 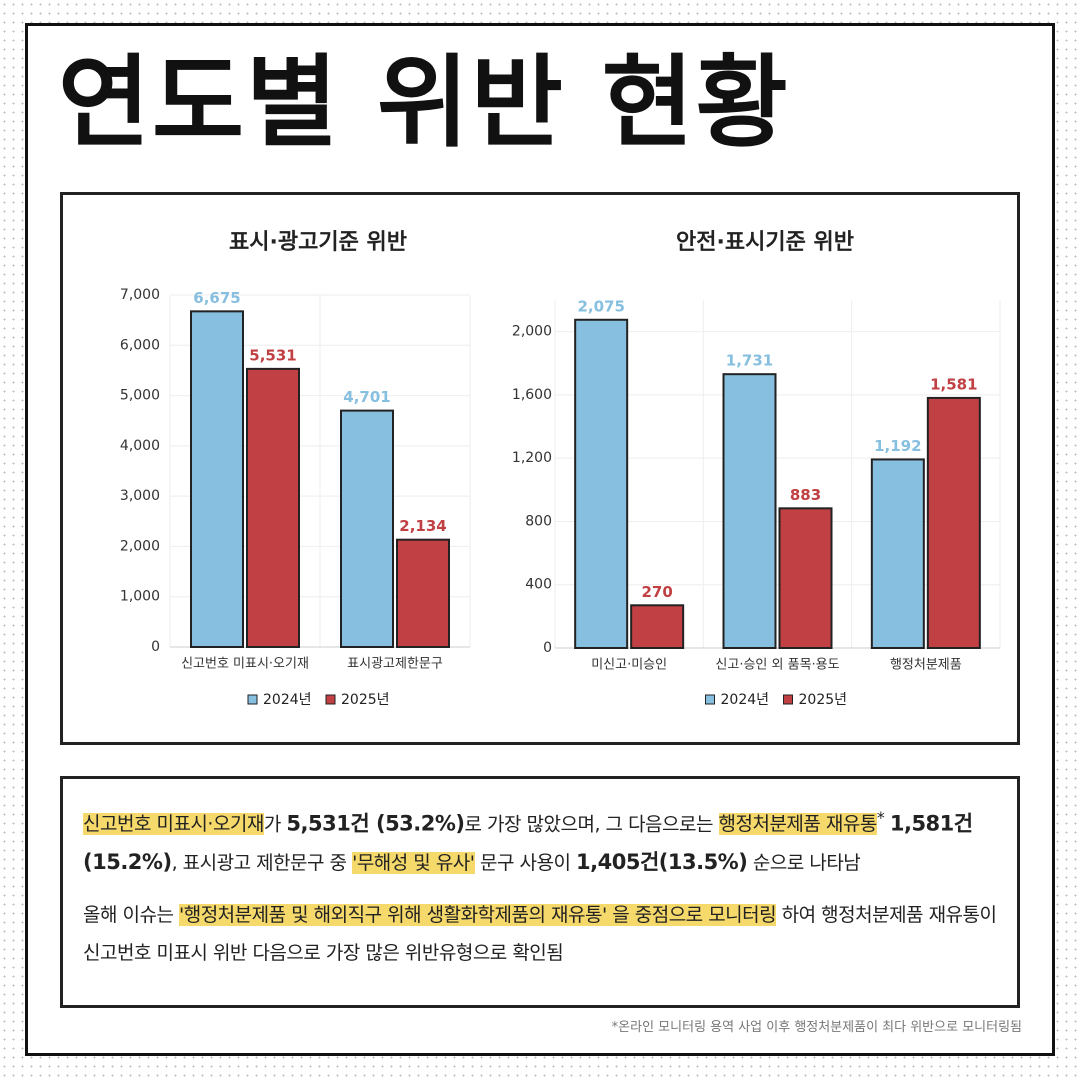 I want to click on summary-text: 1,405건(13.5%), so click(x=662, y=862).